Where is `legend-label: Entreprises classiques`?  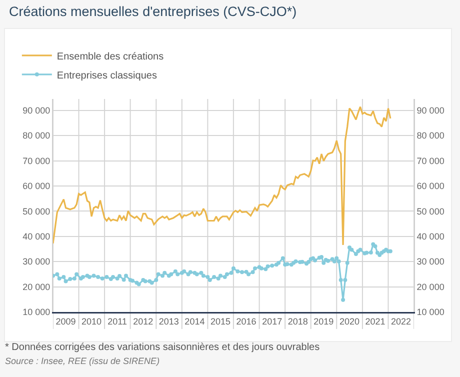
legend-label: Entreprises classiques is located at coordinates (106, 76).